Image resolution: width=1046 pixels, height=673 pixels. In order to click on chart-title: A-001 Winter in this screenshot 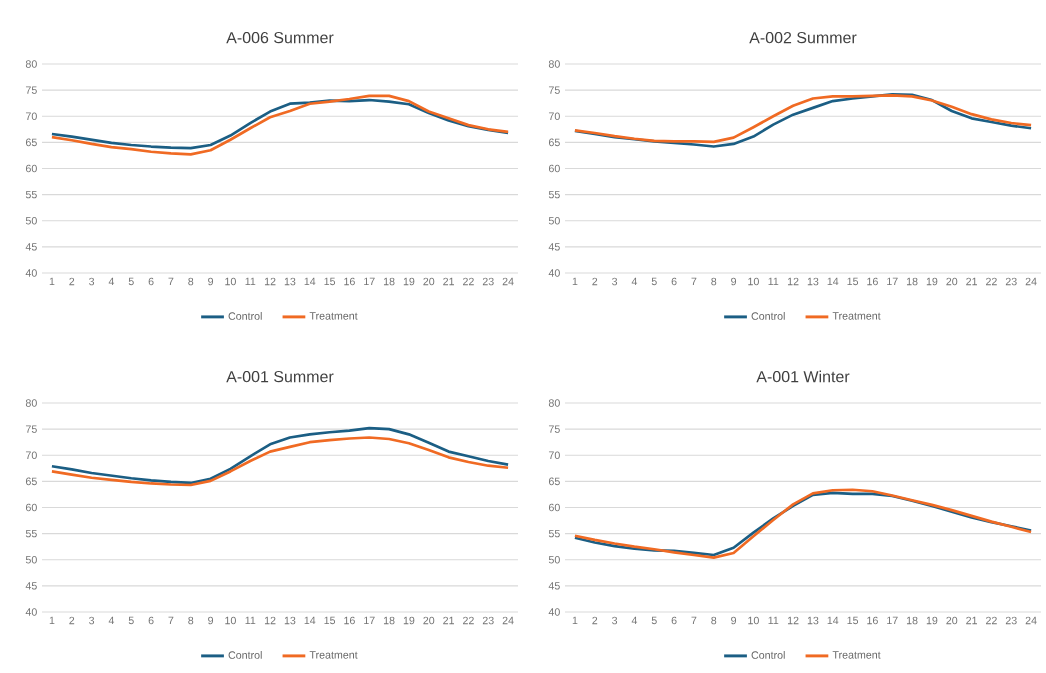, I will do `click(803, 376)`.